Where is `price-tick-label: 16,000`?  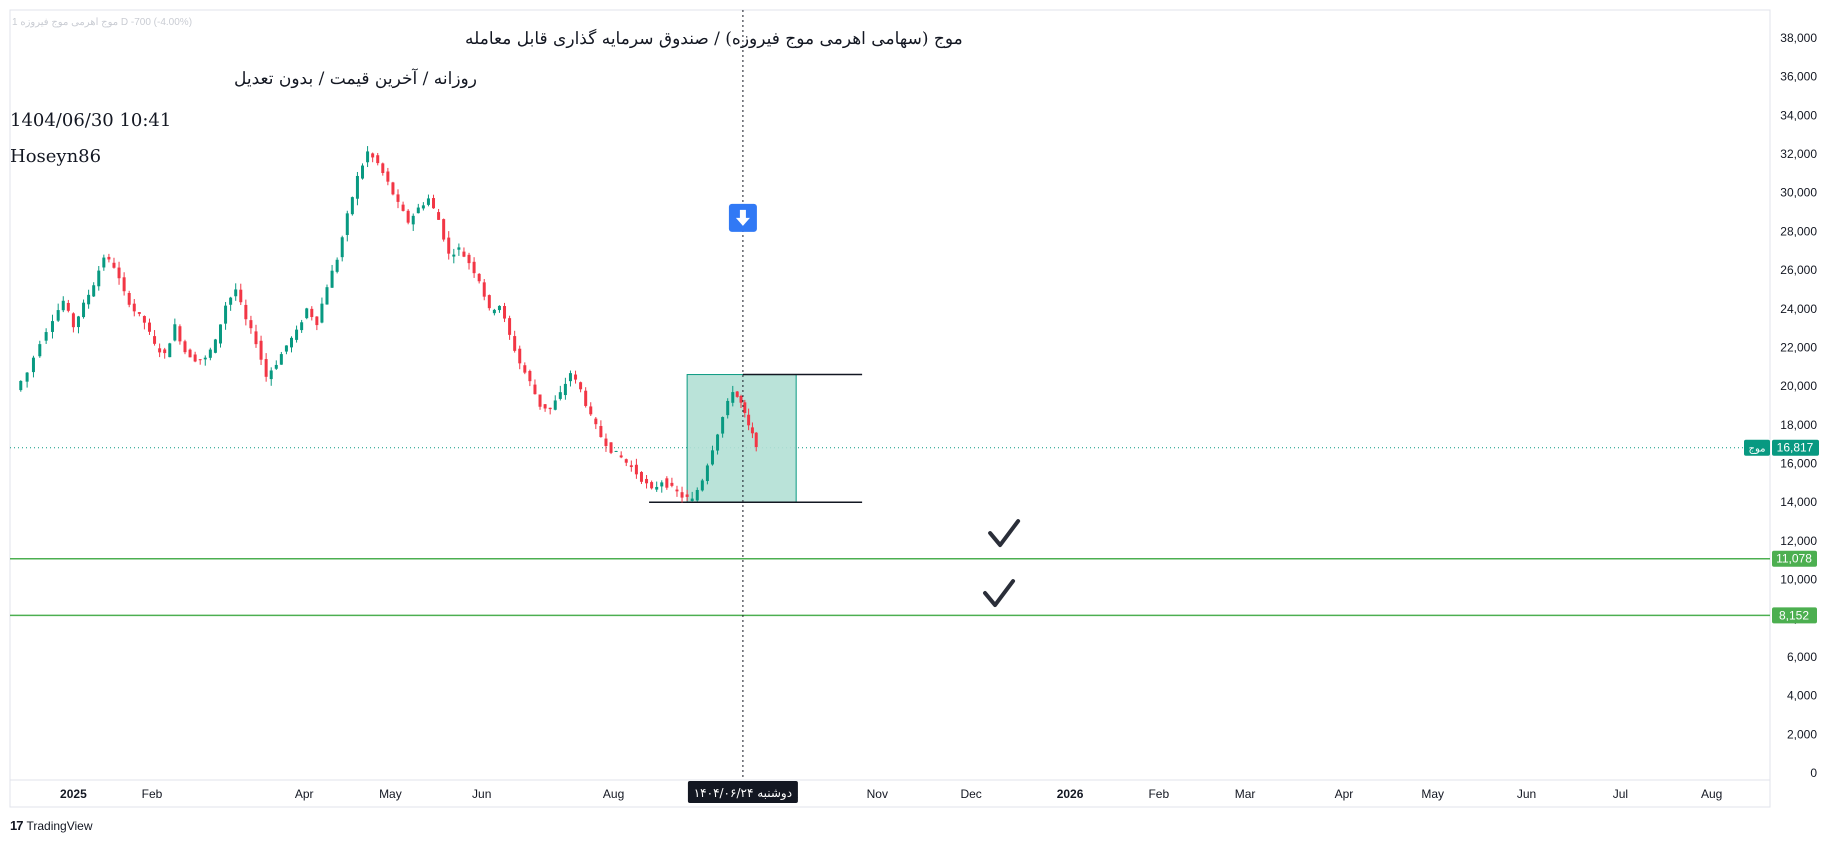 price-tick-label: 16,000 is located at coordinates (1798, 464).